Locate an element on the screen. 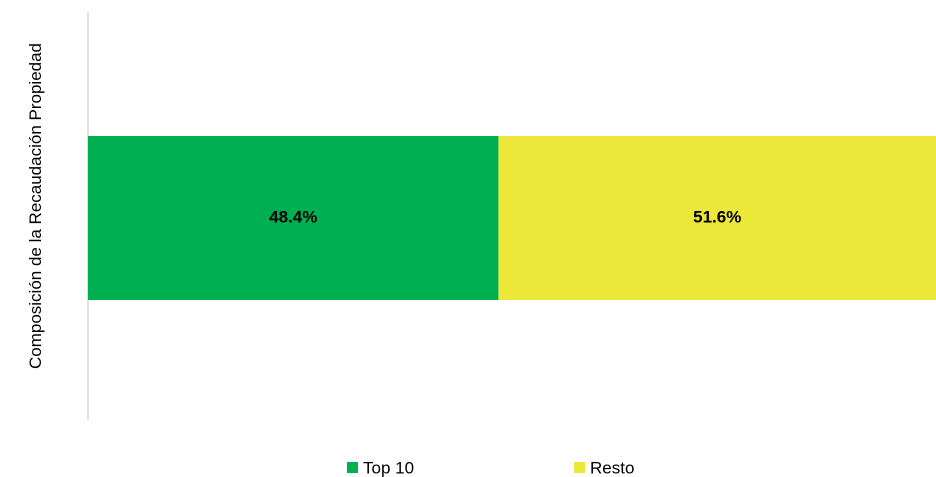  legend-label: Resto is located at coordinates (612, 467).